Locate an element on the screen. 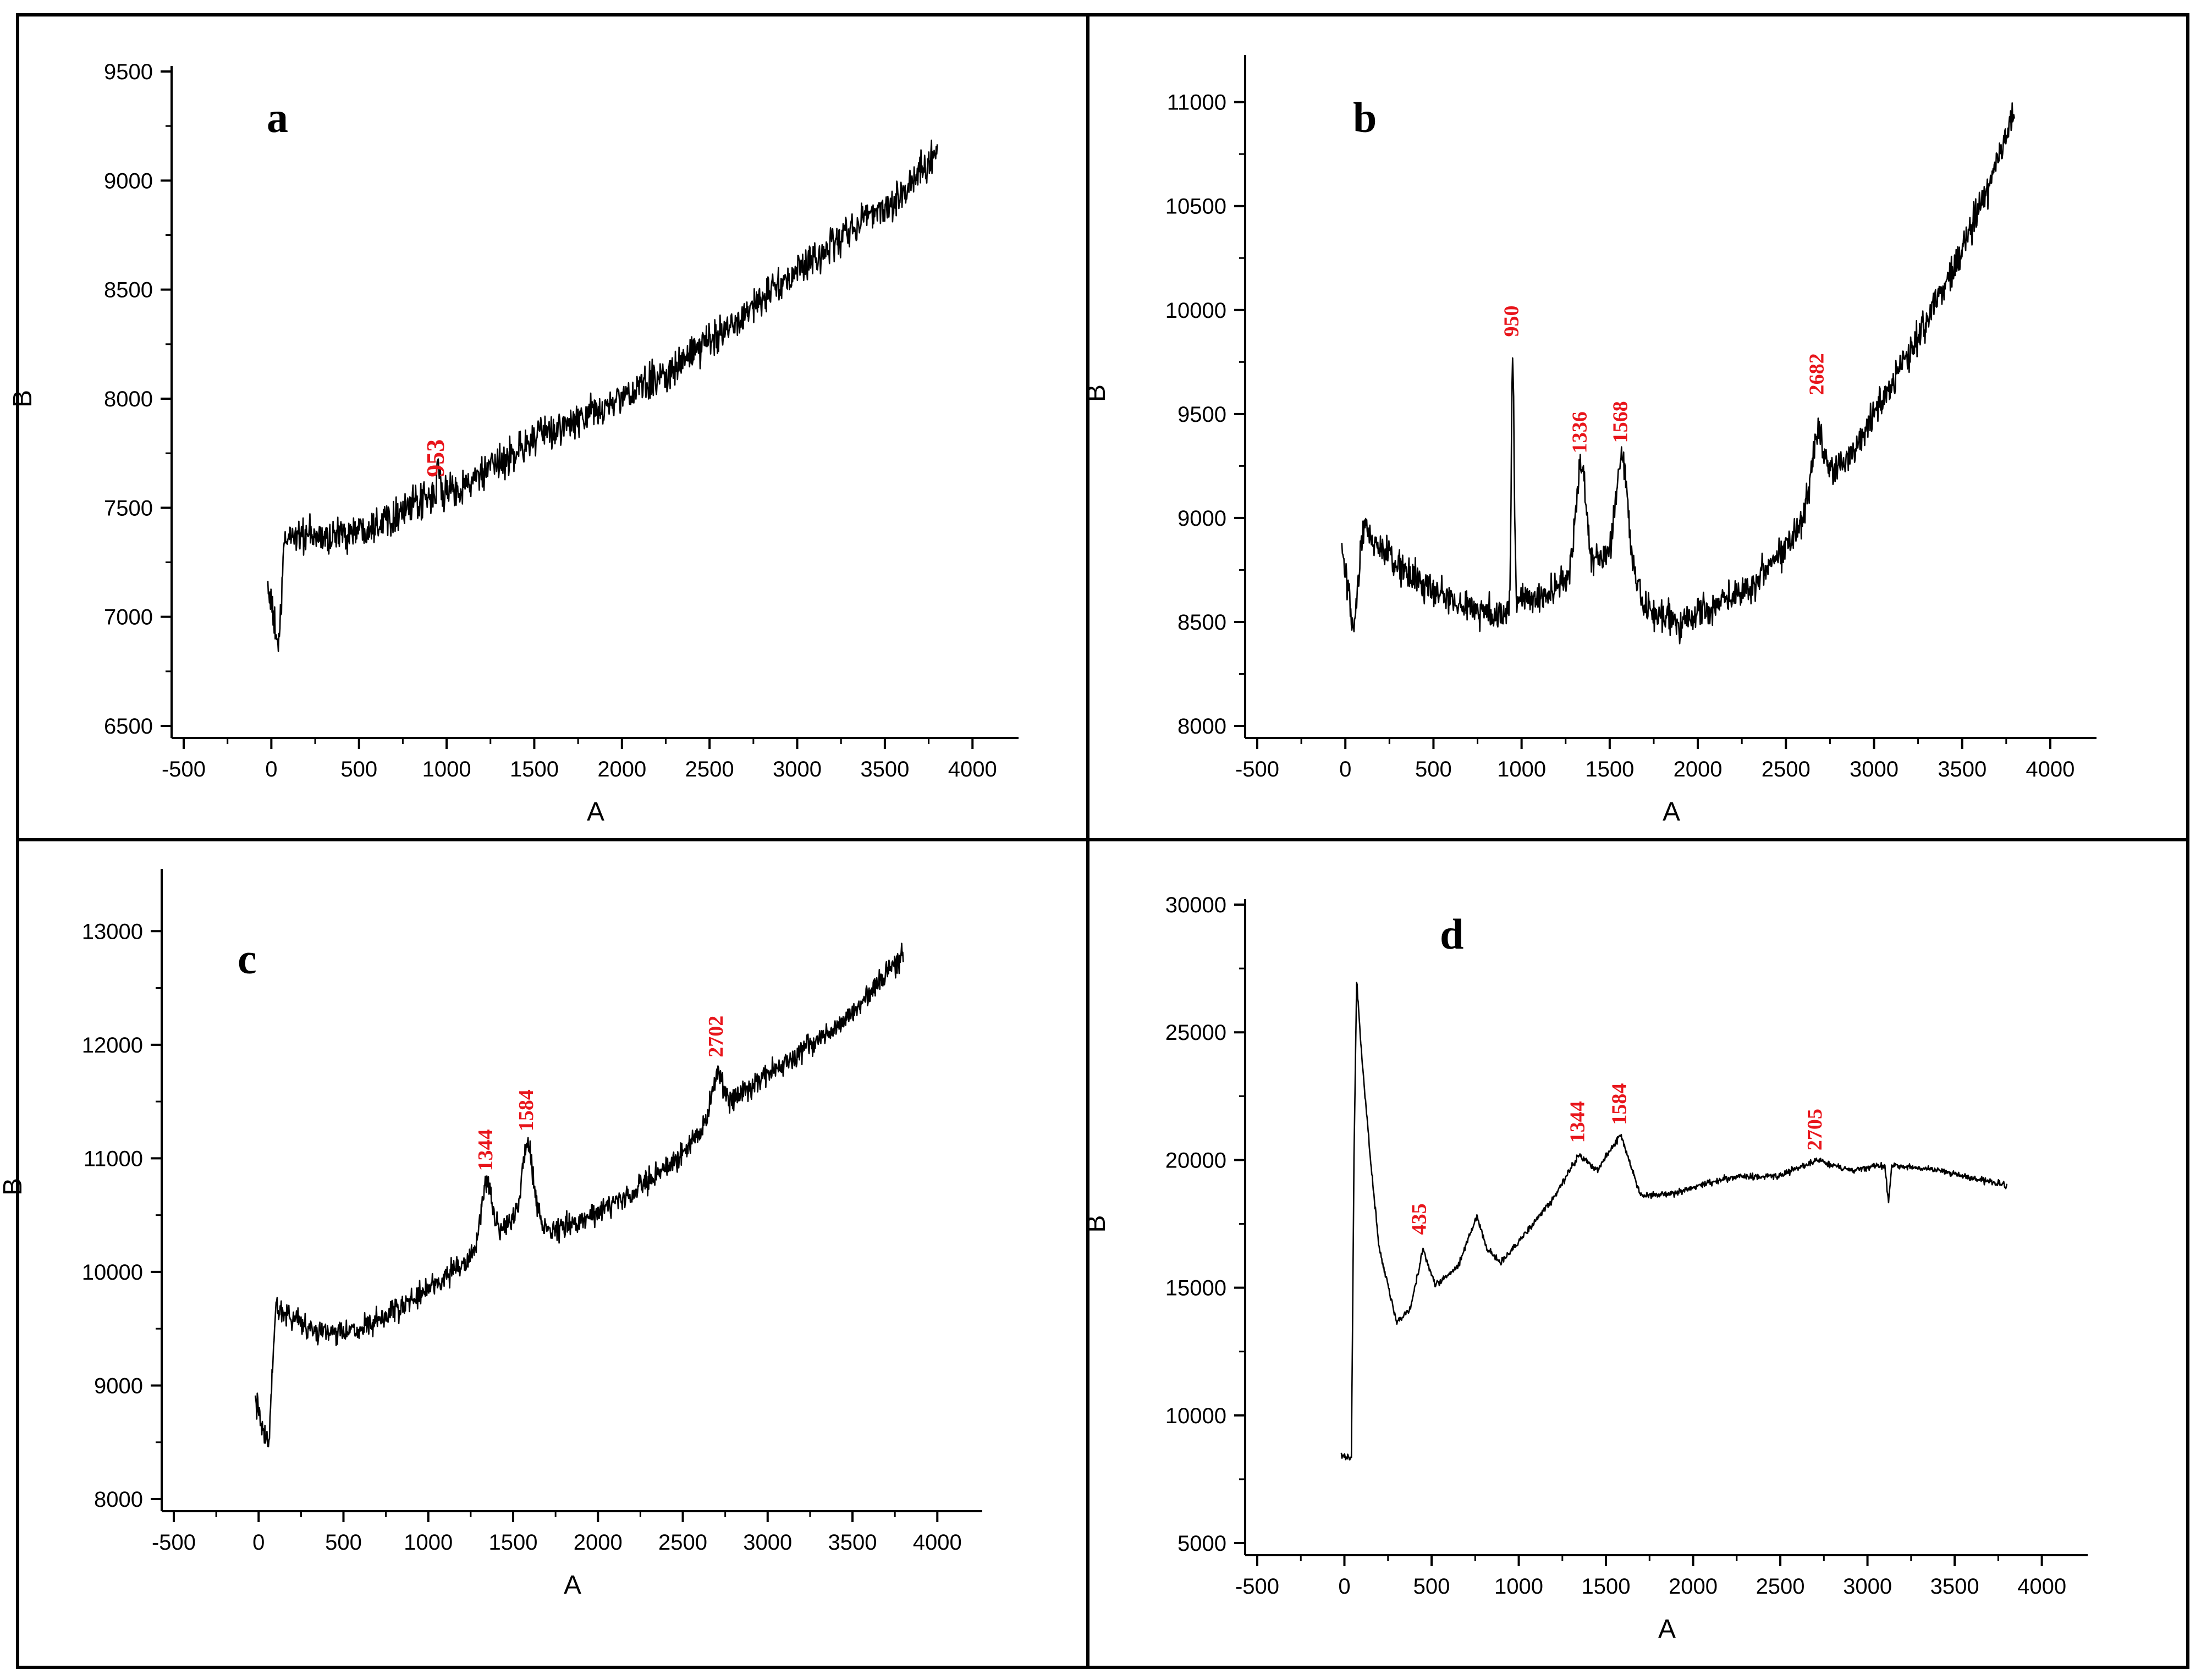 The height and width of the screenshot is (1680, 2201). y-tick-label: 13000 is located at coordinates (112, 931).